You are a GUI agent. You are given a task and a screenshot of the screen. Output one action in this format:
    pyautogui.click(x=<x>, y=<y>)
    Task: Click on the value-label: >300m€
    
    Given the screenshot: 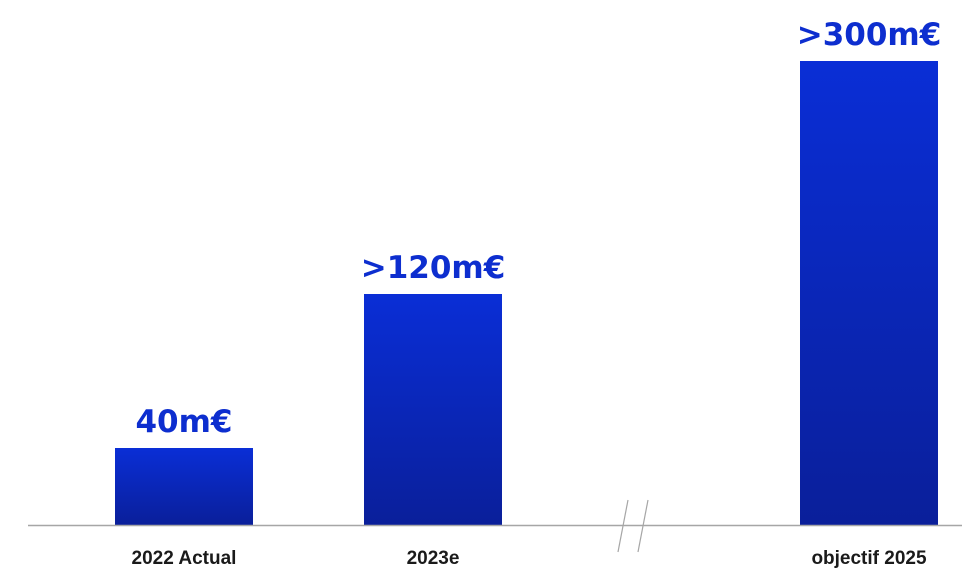 What is the action you would take?
    pyautogui.click(x=869, y=35)
    